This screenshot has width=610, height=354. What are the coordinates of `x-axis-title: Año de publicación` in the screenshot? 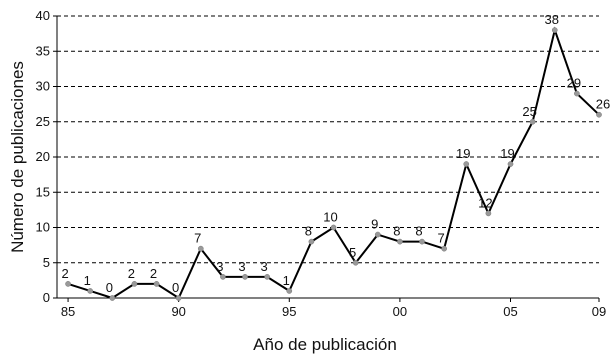 It's located at (325, 344).